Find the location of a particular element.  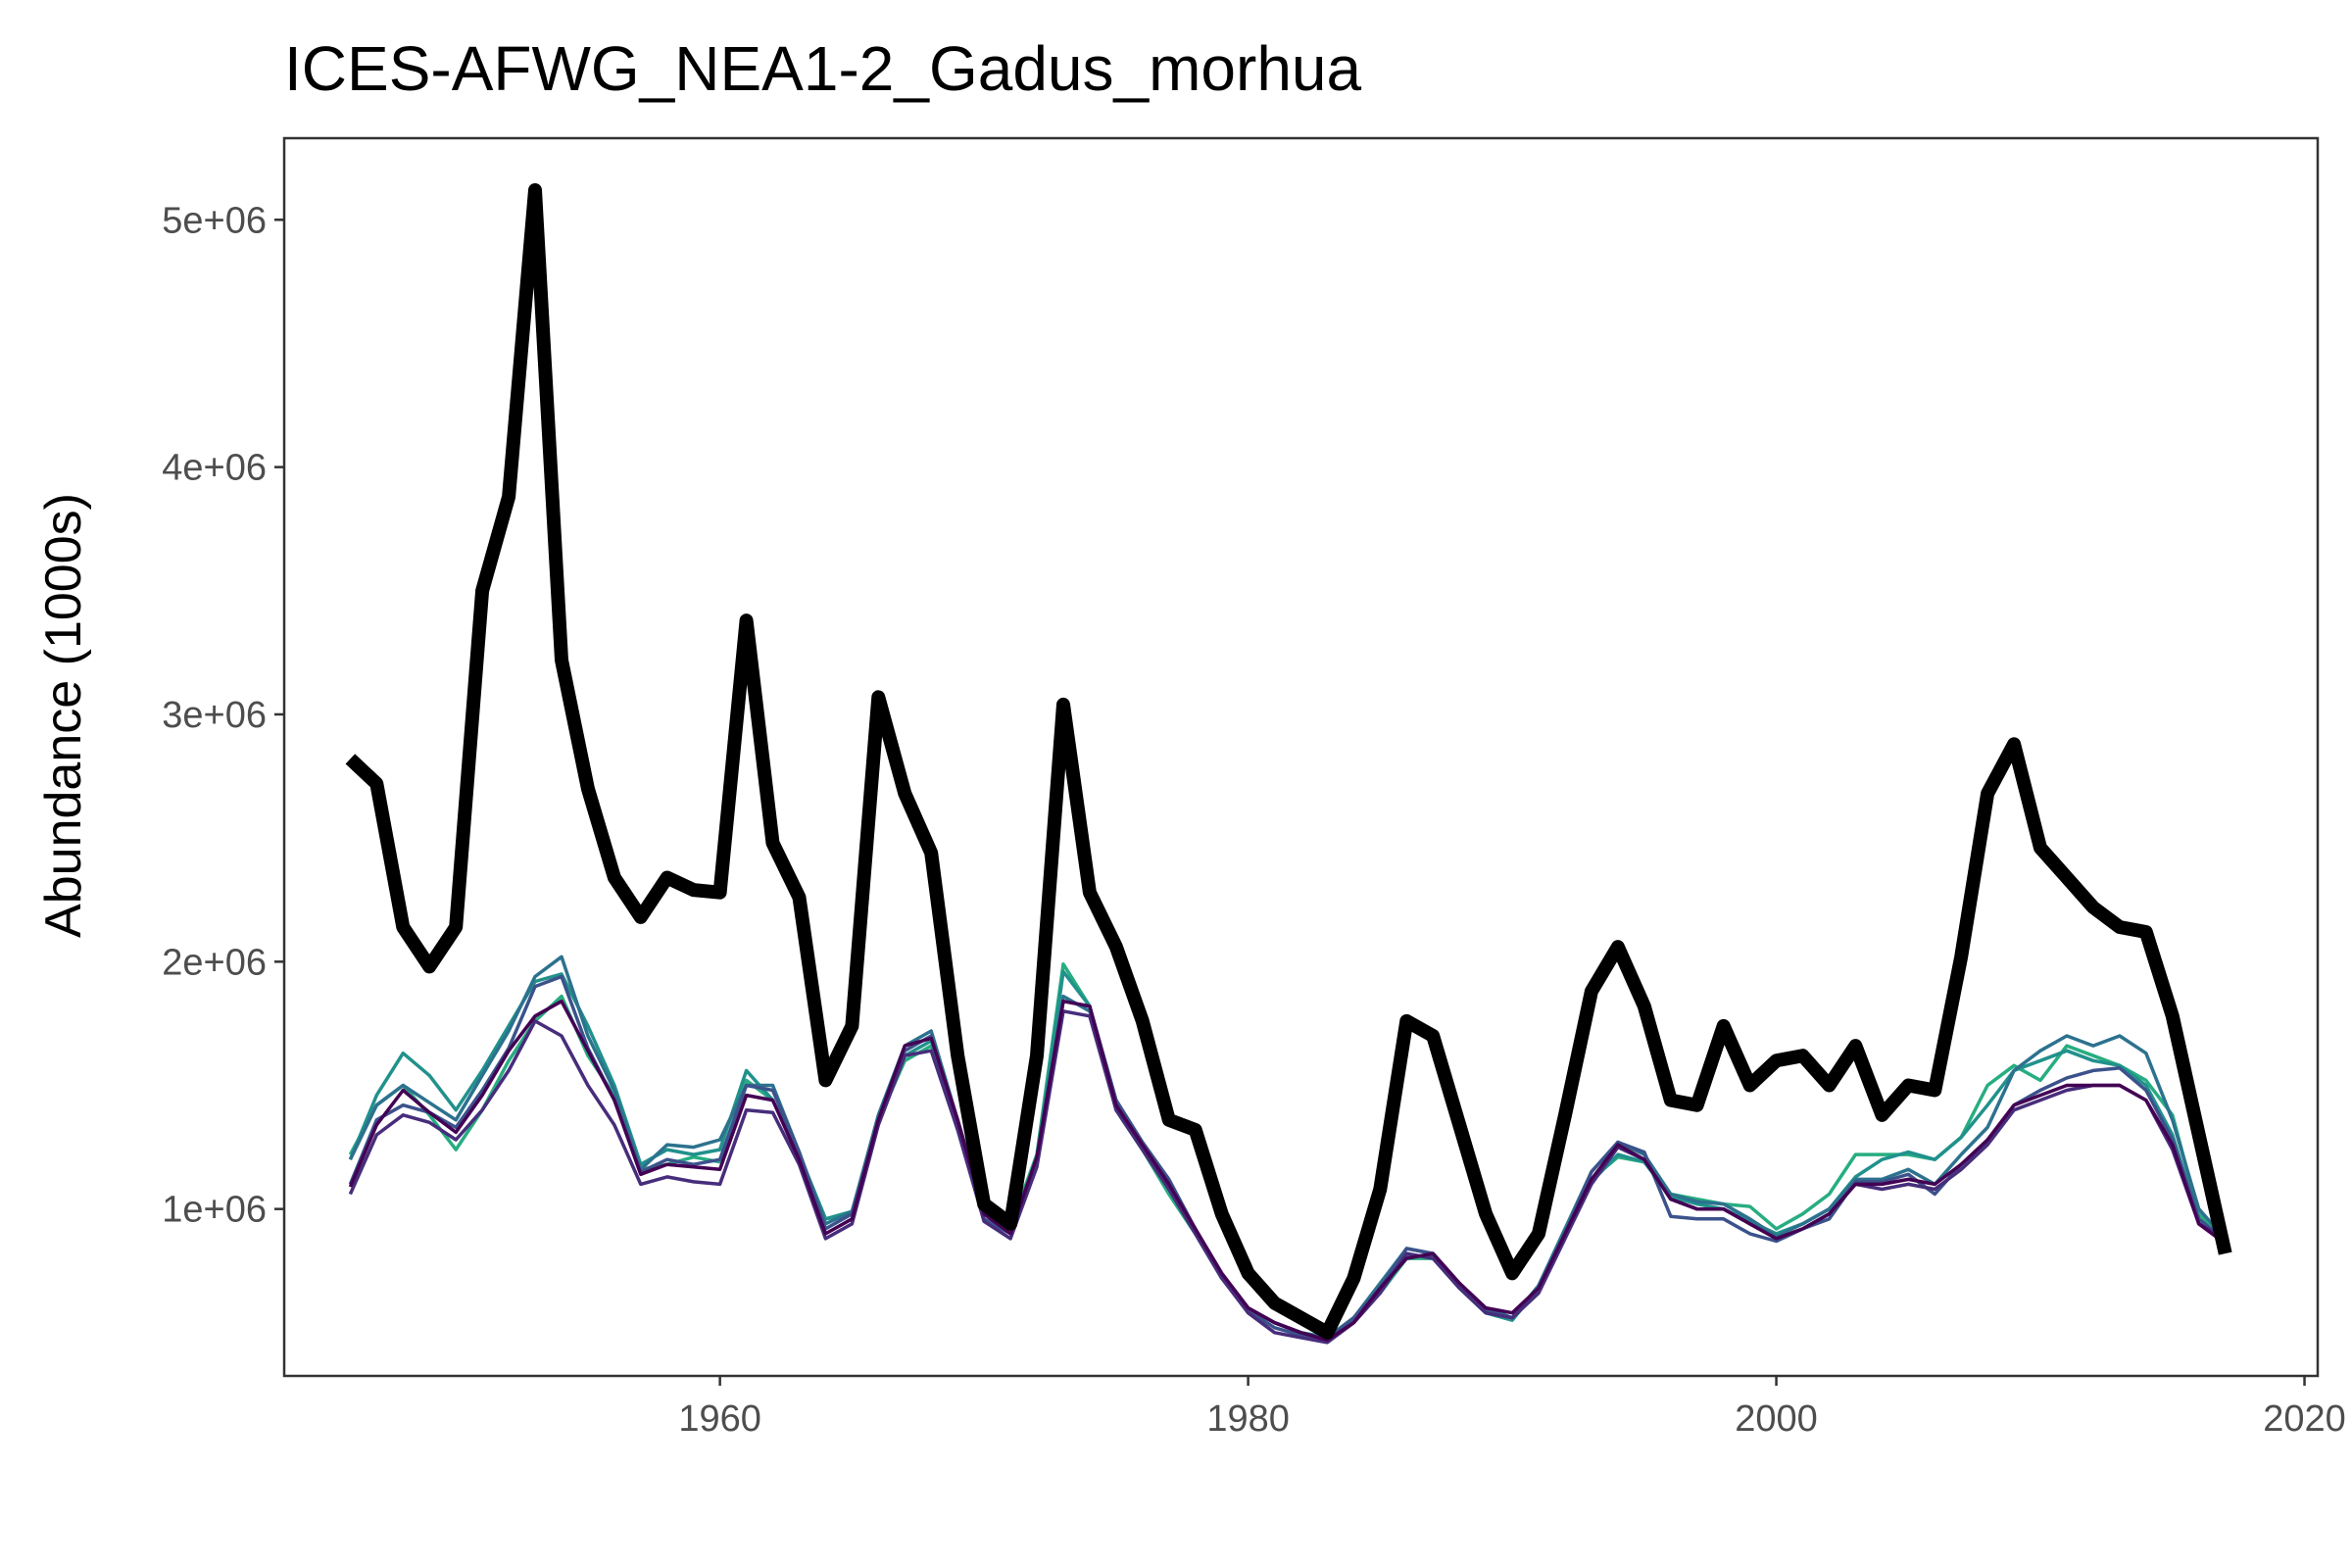

x-axis: 1960 1980 2000 2020 is located at coordinates (1512, 1408).